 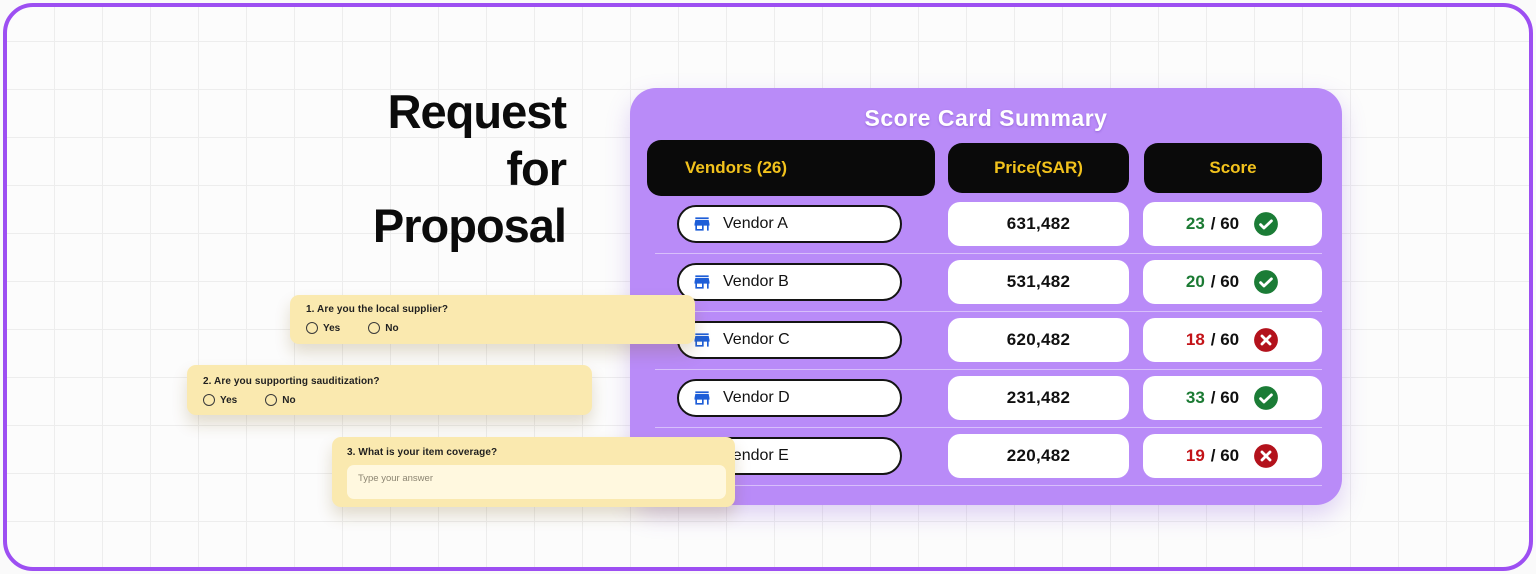 What do you see at coordinates (1233, 168) in the screenshot?
I see `column-header-score: Score` at bounding box center [1233, 168].